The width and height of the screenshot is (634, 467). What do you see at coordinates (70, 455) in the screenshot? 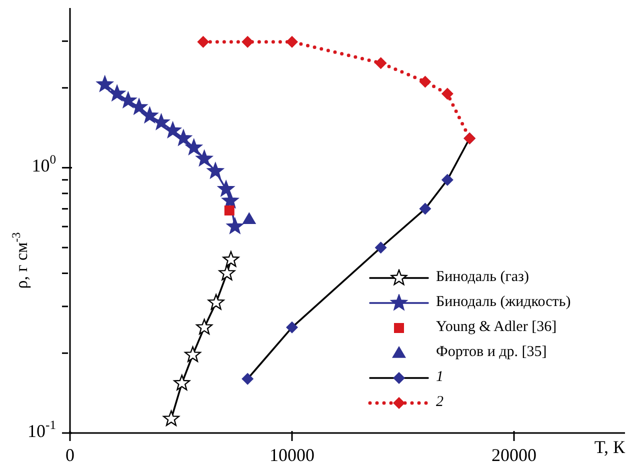
I see `x-tick-label: 0` at bounding box center [70, 455].